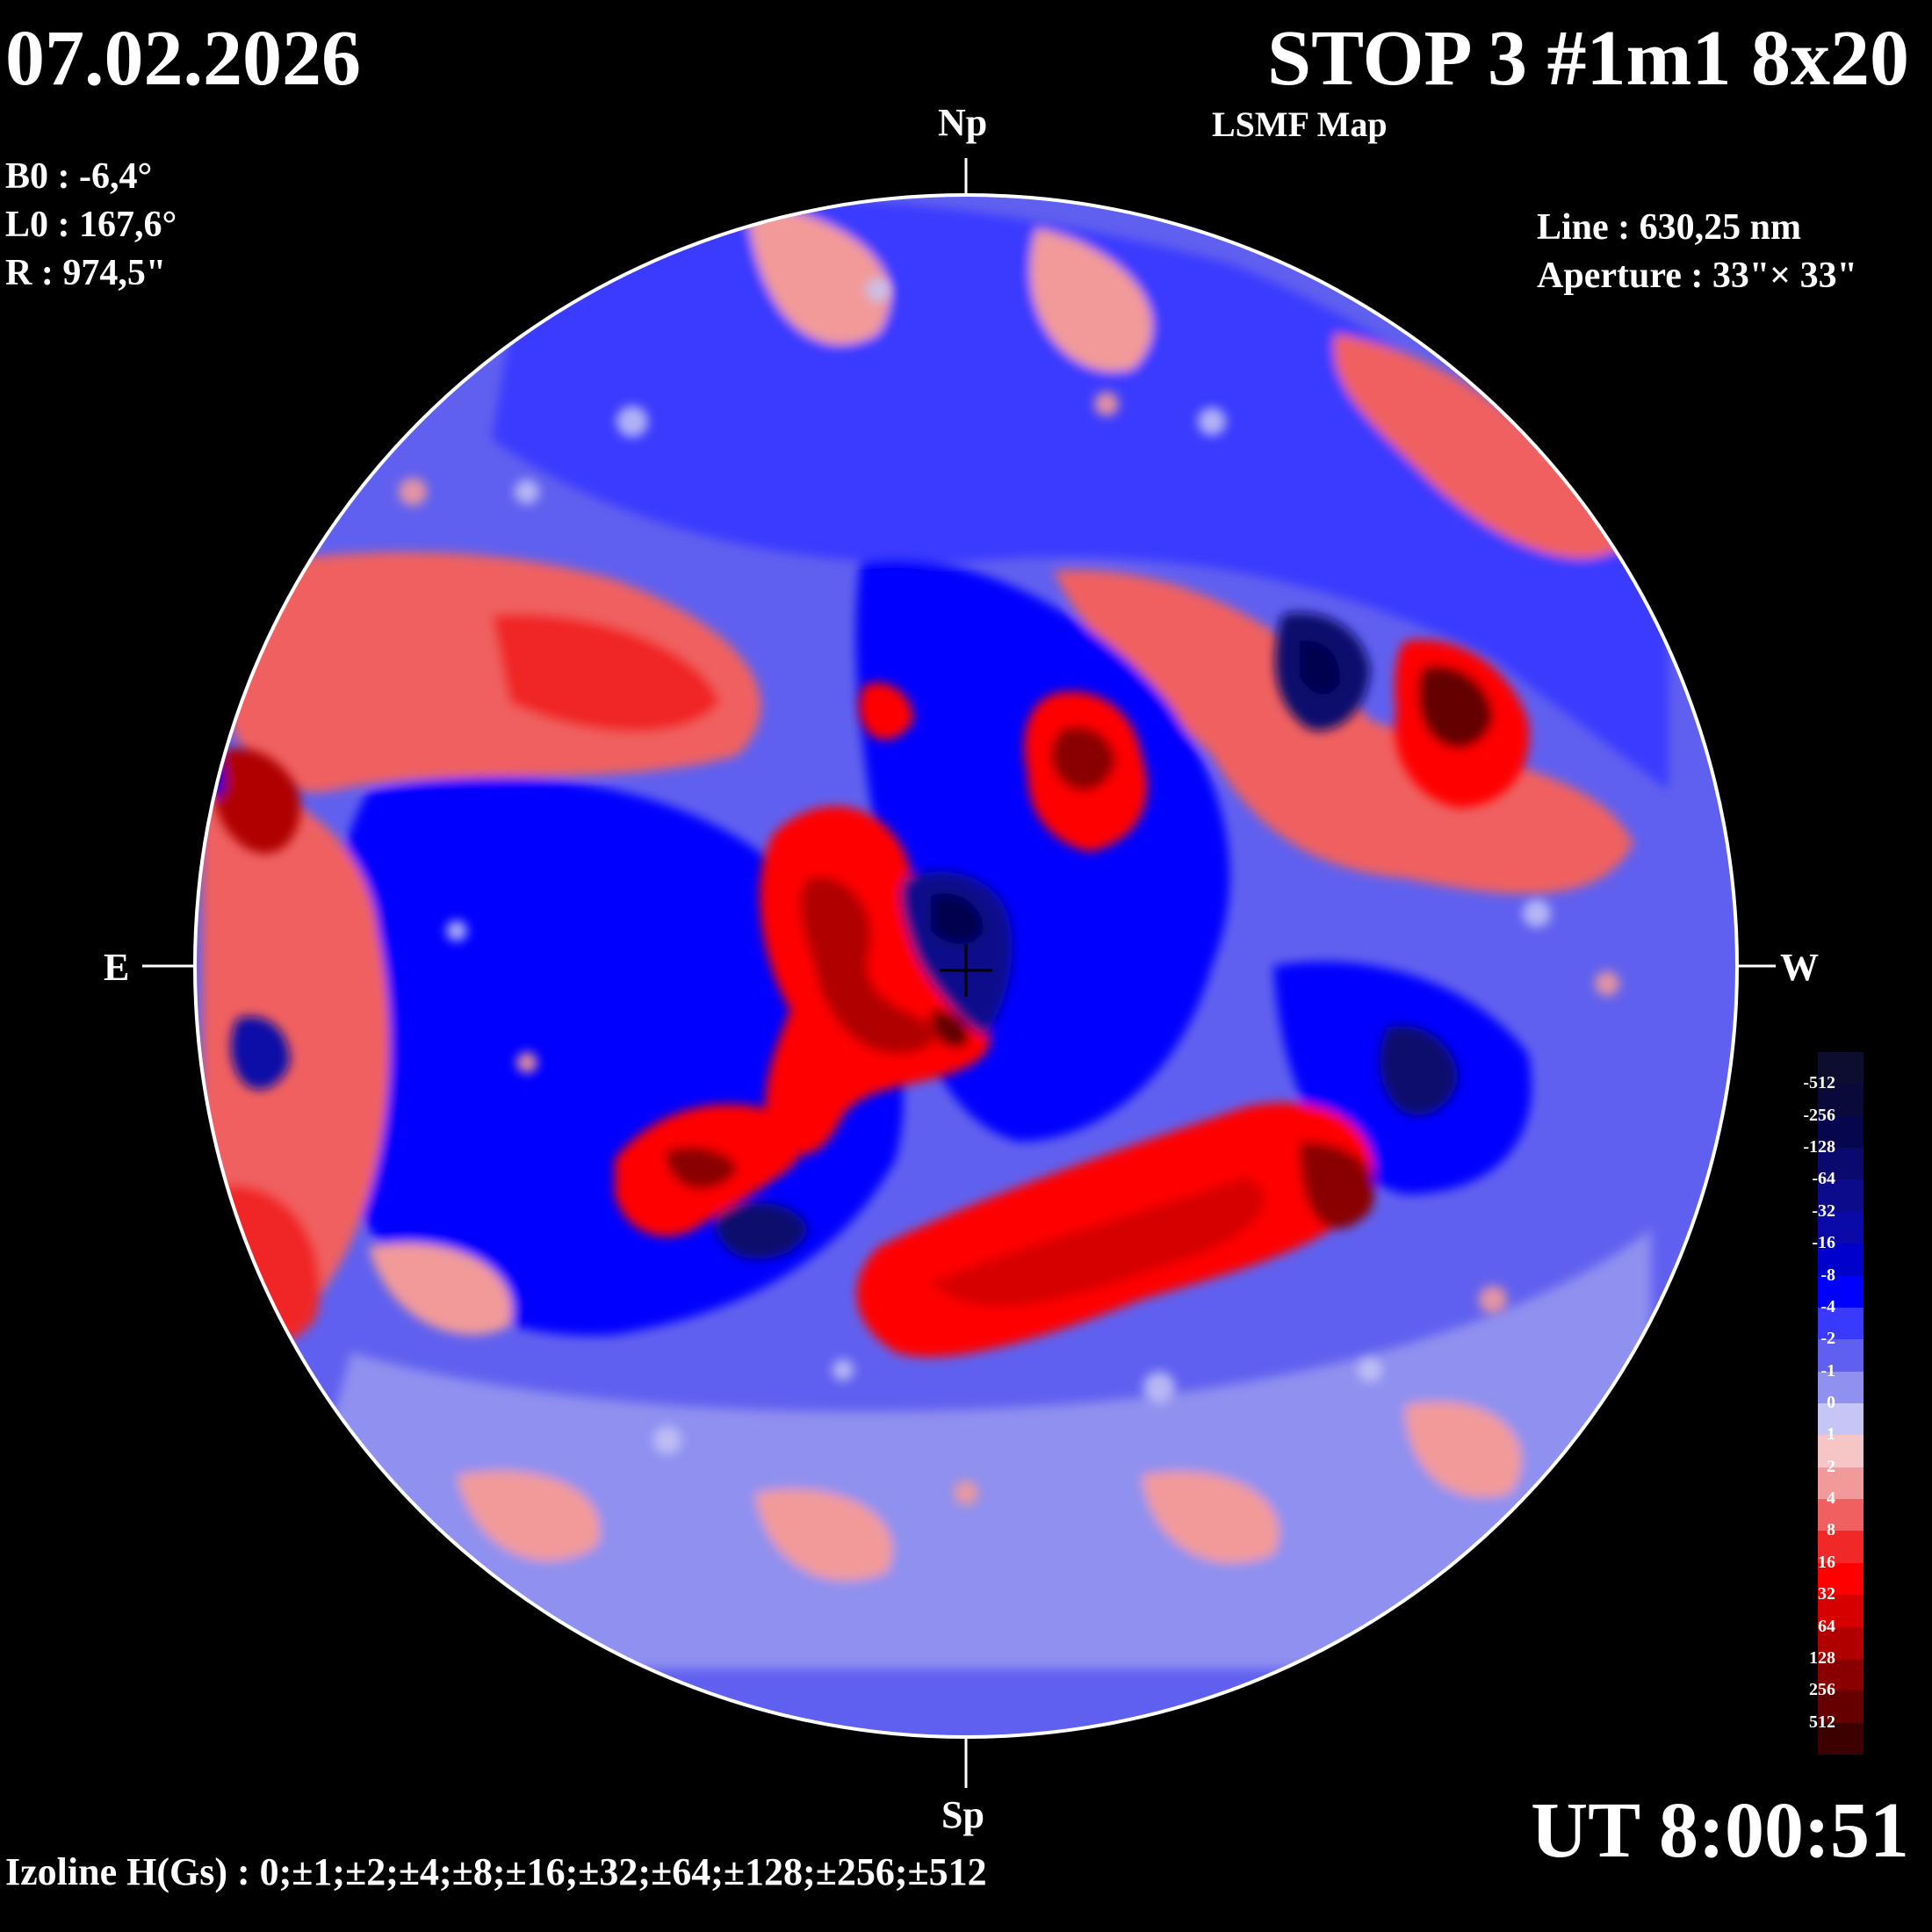  What do you see at coordinates (1841, 1068) in the screenshot?
I see `legend-swatch-top` at bounding box center [1841, 1068].